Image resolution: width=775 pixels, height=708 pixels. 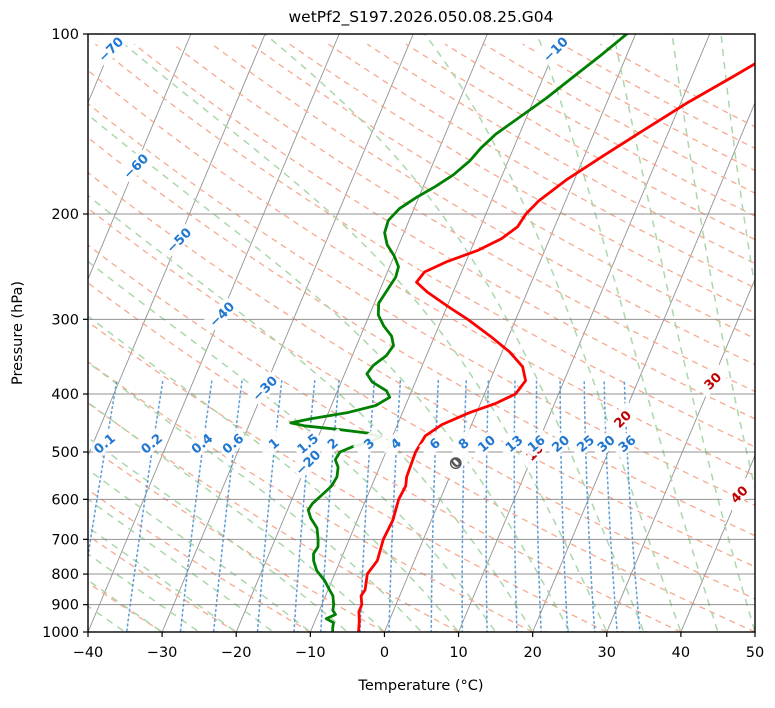 What do you see at coordinates (65, 606) in the screenshot?
I see `y-tick-label: 900` at bounding box center [65, 606].